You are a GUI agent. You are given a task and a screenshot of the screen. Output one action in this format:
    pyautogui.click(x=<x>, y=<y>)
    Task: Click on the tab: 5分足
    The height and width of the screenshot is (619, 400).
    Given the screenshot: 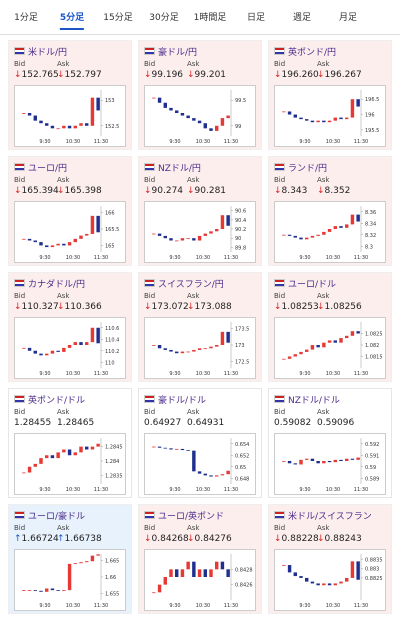 What is the action you would take?
    pyautogui.click(x=72, y=20)
    